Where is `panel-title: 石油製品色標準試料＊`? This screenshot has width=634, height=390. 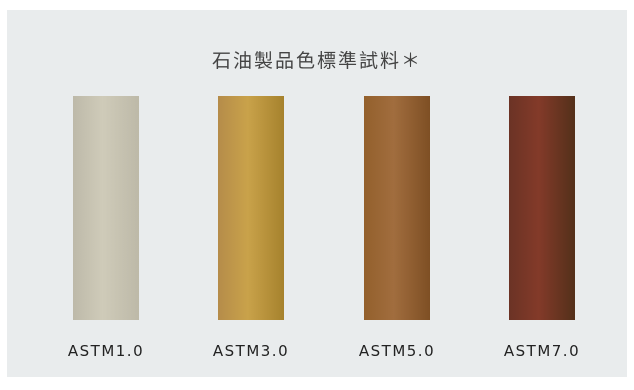
panel-title: 石油製品色標準試料＊ is located at coordinates (316, 61).